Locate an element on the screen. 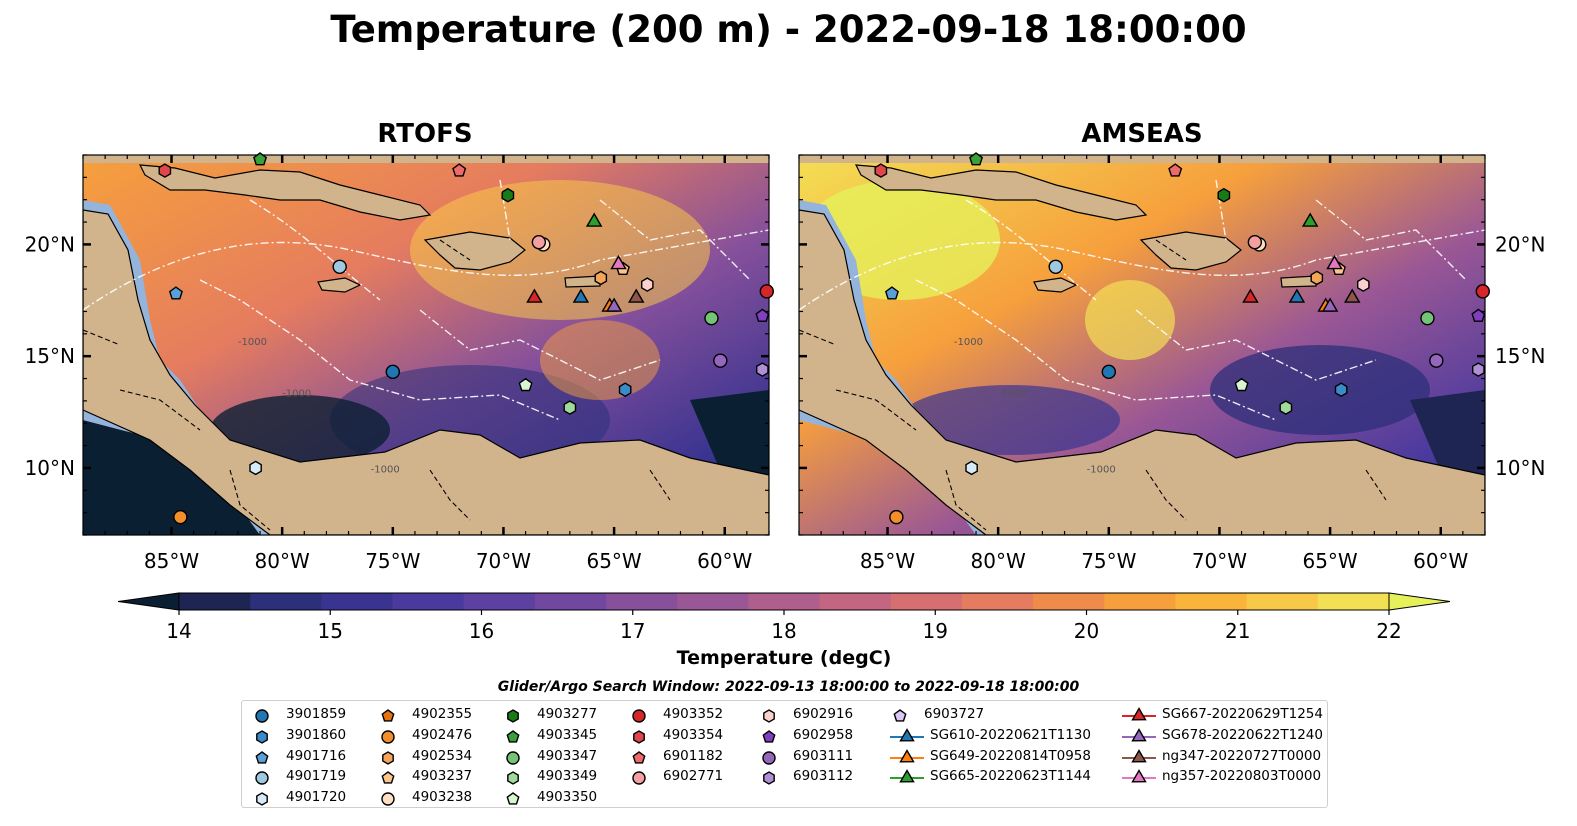  lon-tick-label: 85°W is located at coordinates (171, 561).